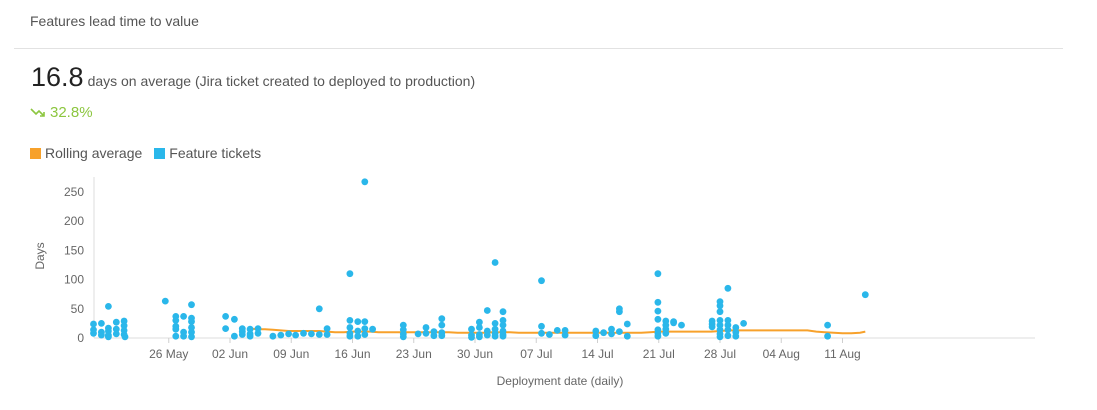 The height and width of the screenshot is (410, 1097). Describe the element at coordinates (74, 192) in the screenshot. I see `y-tick-label: 250` at that location.